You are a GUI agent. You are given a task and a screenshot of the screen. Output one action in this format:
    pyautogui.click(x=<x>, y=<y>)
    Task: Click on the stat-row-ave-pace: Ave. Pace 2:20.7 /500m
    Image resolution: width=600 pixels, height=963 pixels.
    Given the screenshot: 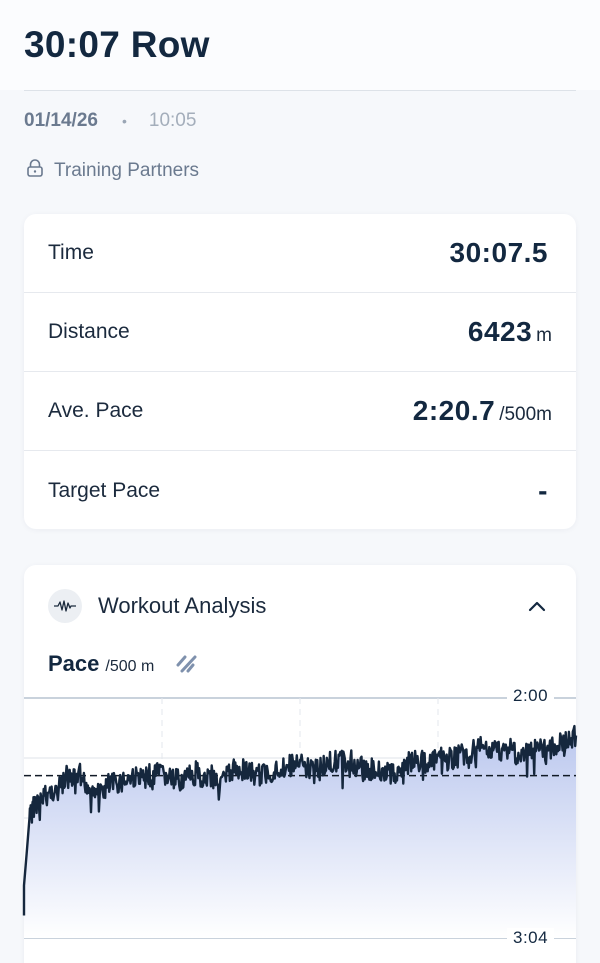 What is the action you would take?
    pyautogui.click(x=300, y=411)
    